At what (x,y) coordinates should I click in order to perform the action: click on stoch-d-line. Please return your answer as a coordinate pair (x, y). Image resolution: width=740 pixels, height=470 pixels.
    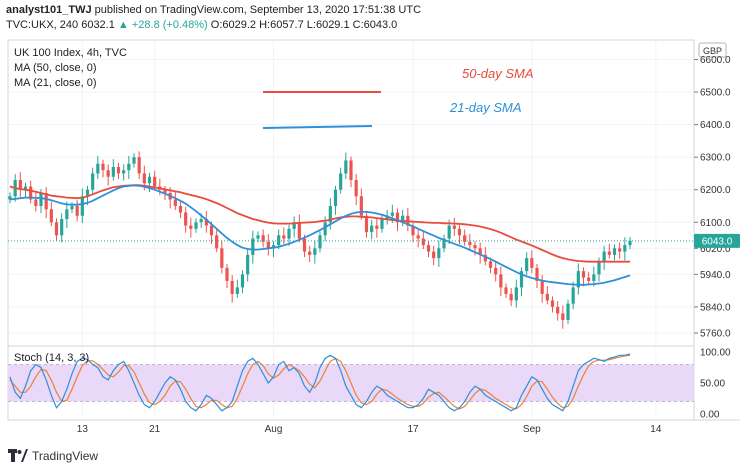
    Looking at the image, I should click on (320, 382).